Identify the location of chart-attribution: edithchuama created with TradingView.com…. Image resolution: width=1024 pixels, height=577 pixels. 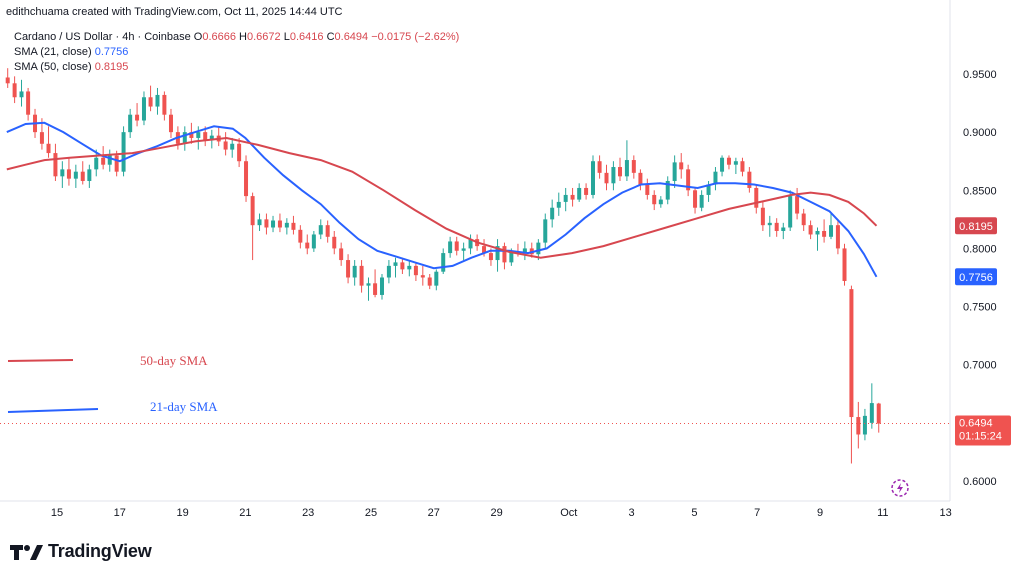
(174, 12).